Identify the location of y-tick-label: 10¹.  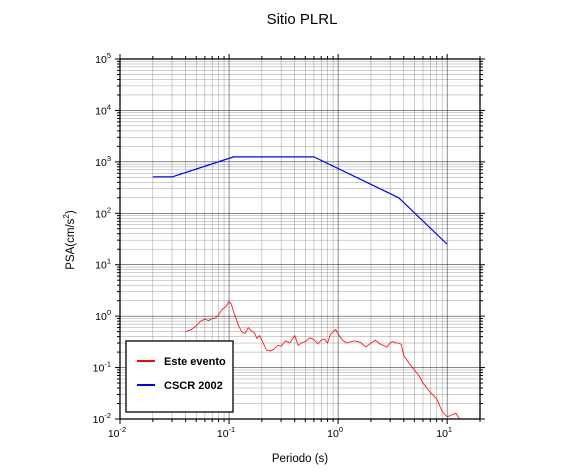
(103, 264).